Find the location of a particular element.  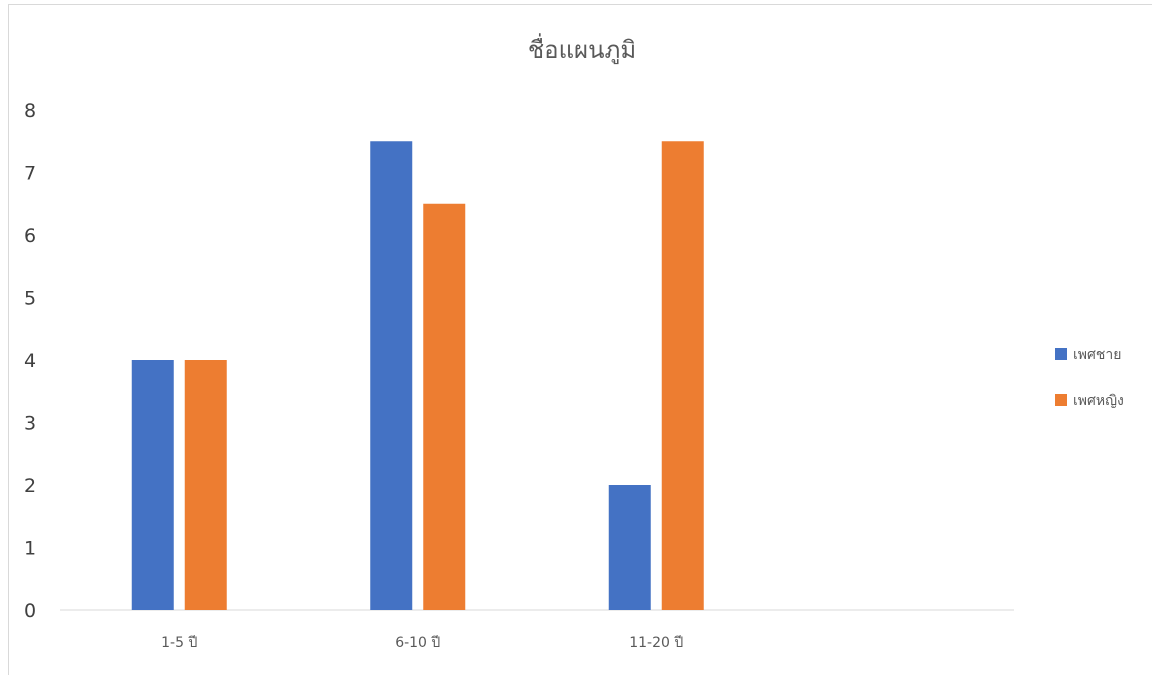

y-axis-tick-labels: 0 1 2 3 4 5 6 7 8 is located at coordinates (30, 361).